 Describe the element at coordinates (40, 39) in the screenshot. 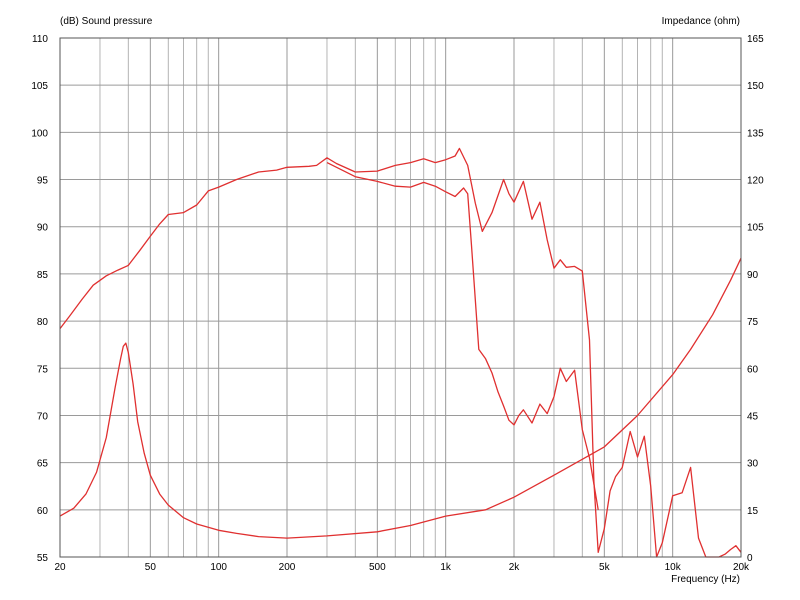

I see `y-tick-label: 110` at that location.